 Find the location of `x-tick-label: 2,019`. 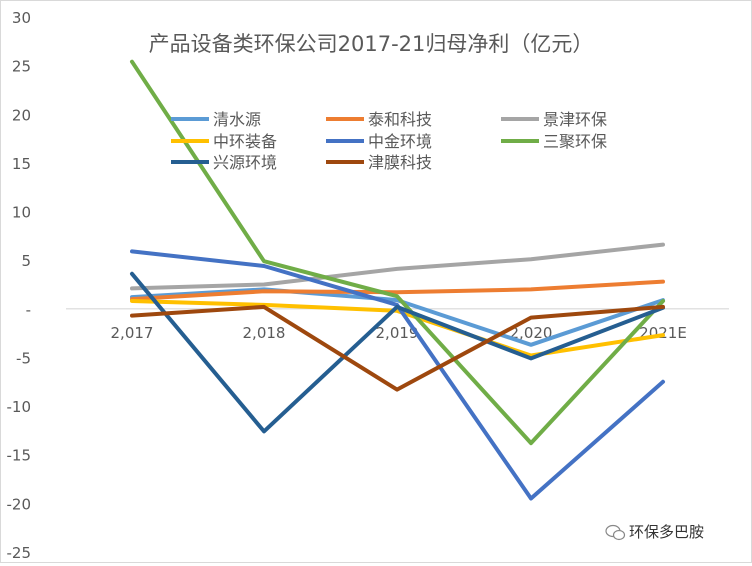

x-tick-label: 2,019 is located at coordinates (397, 333).